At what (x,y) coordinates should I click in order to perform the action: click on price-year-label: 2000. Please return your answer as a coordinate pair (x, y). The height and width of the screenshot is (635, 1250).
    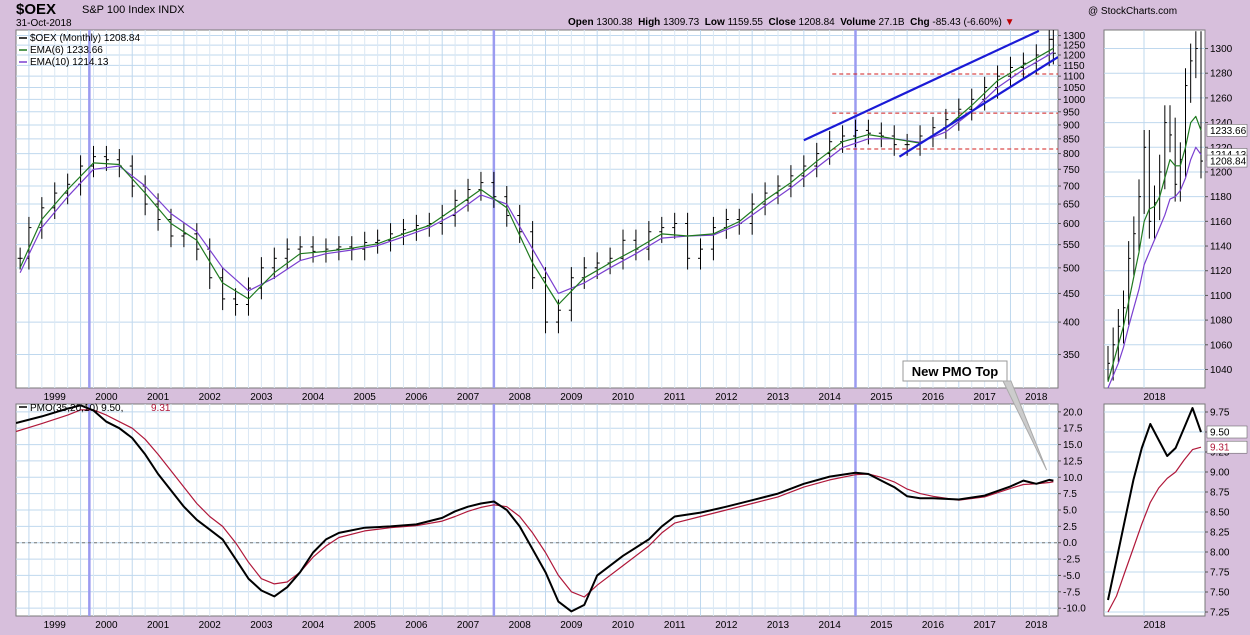
    Looking at the image, I should click on (106, 397).